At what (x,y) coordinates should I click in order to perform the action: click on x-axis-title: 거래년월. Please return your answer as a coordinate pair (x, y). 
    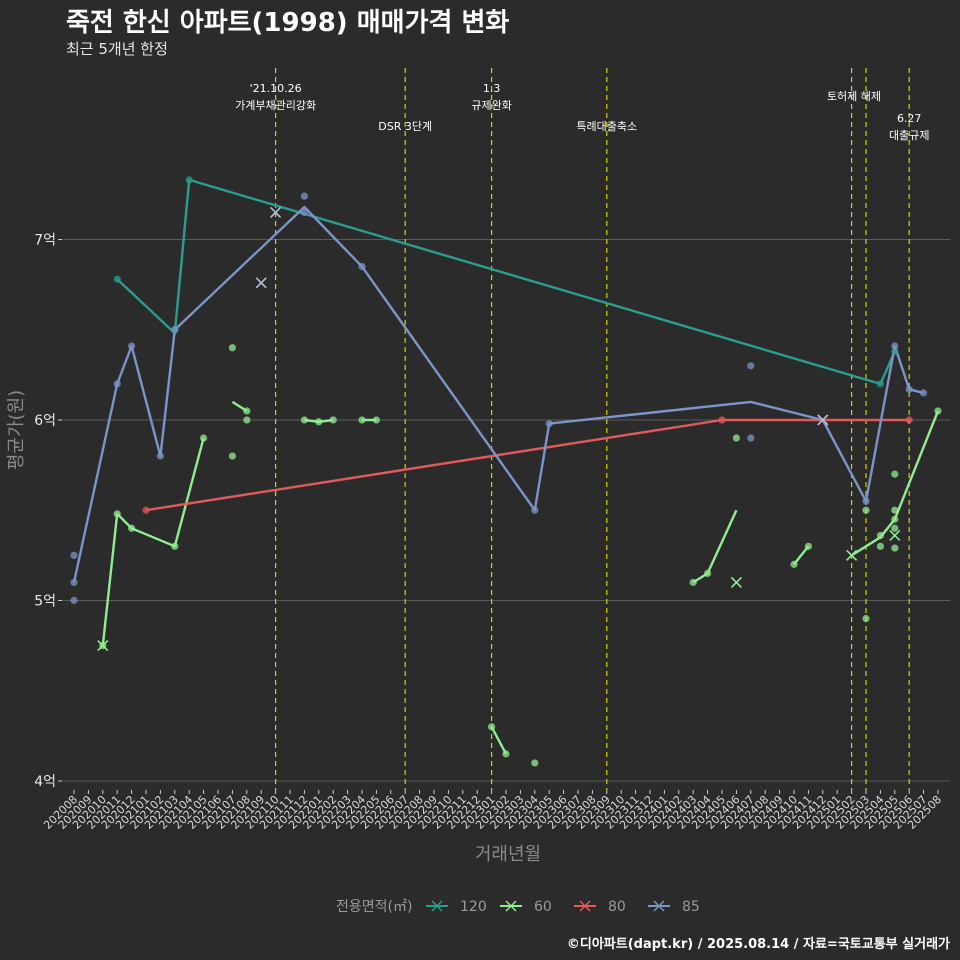
    Looking at the image, I should click on (508, 854).